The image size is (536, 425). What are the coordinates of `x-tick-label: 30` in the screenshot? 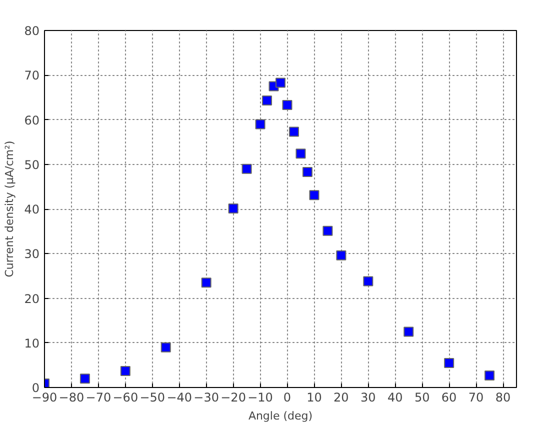 It's located at (368, 397).